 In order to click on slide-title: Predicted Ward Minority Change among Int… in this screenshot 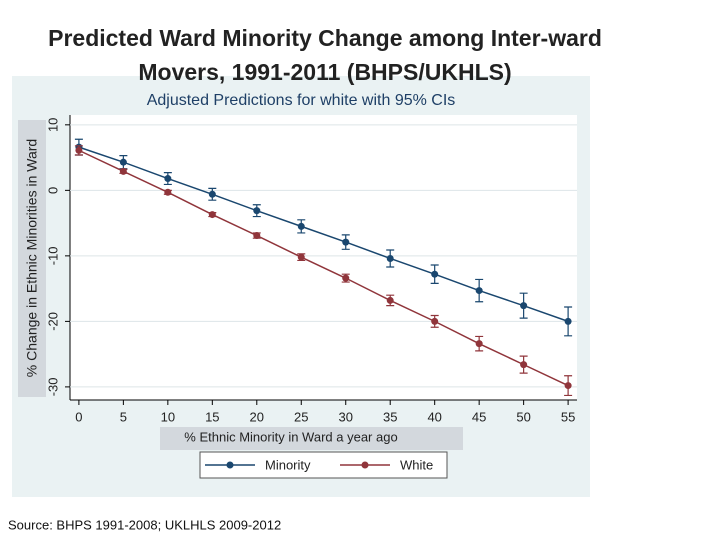, I will do `click(325, 38)`.